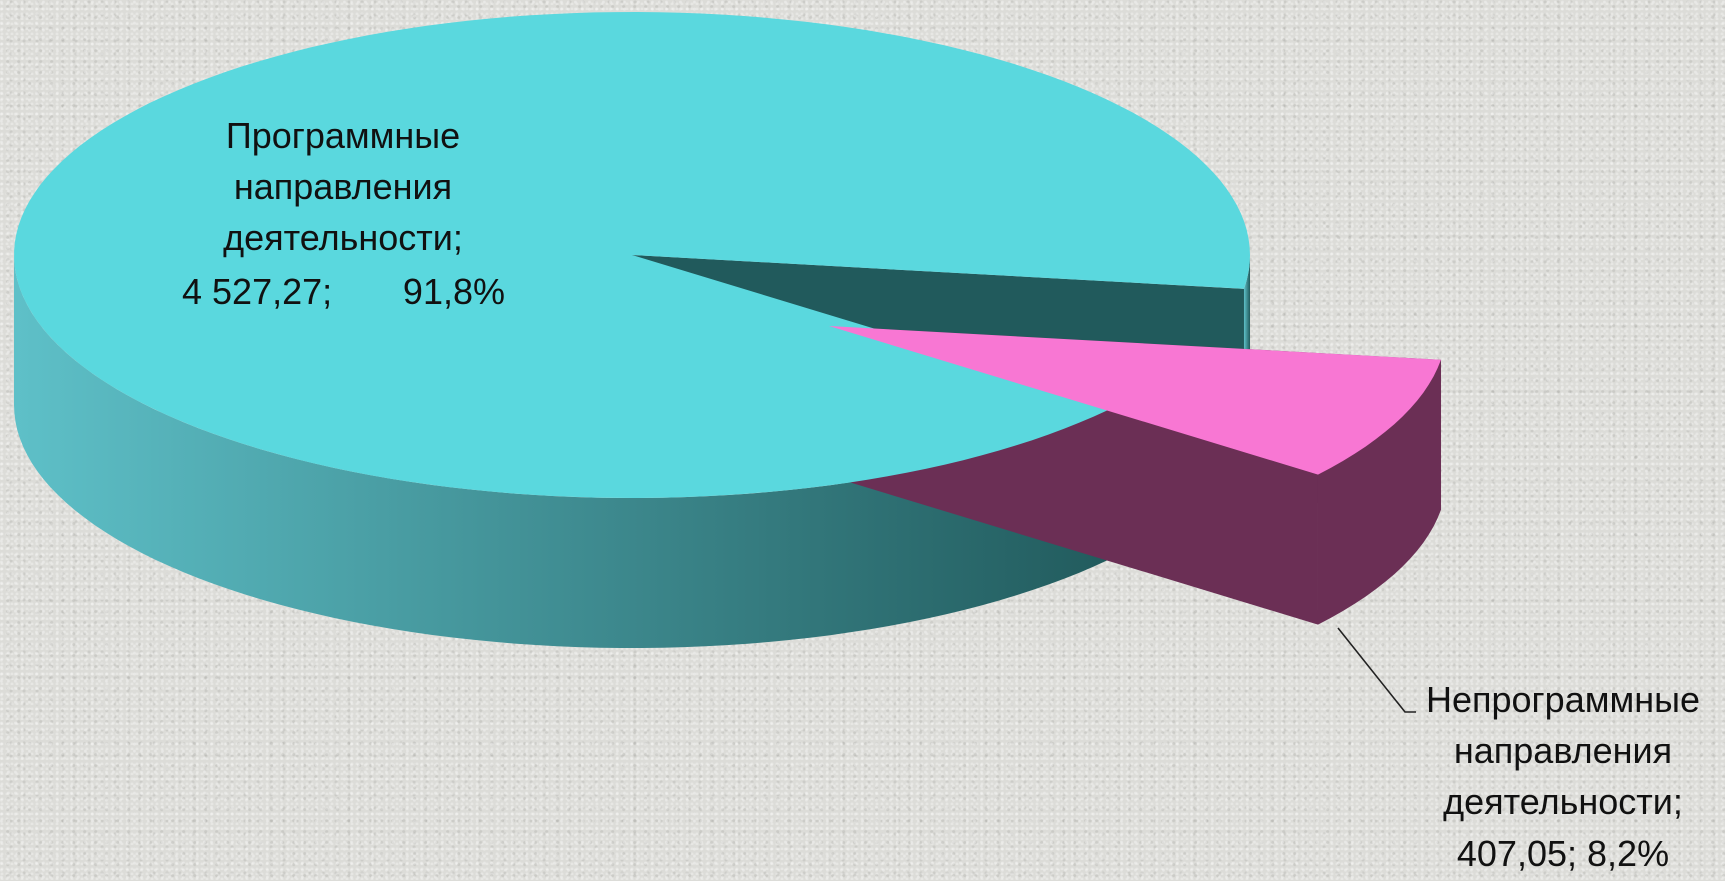  I want to click on label-1-value-percent: 407,05; 8,2%, so click(1563, 853).